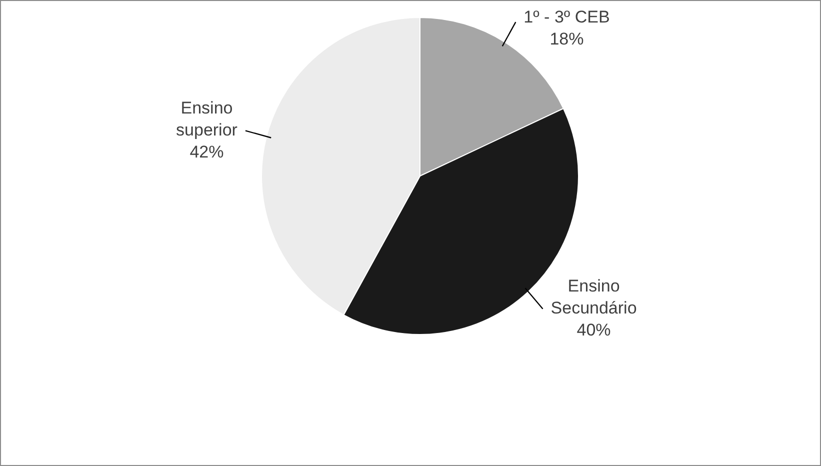 Image resolution: width=821 pixels, height=466 pixels. What do you see at coordinates (207, 119) in the screenshot?
I see `slice-label: Ensino superior` at bounding box center [207, 119].